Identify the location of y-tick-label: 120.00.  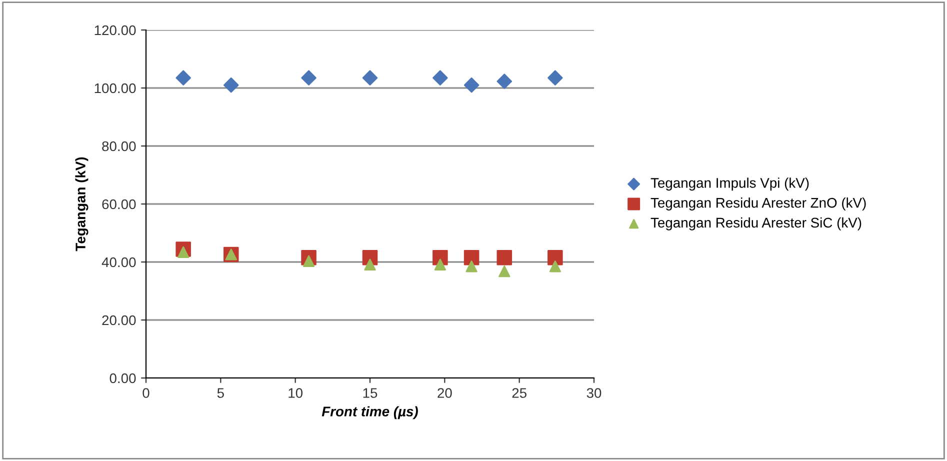
(115, 30).